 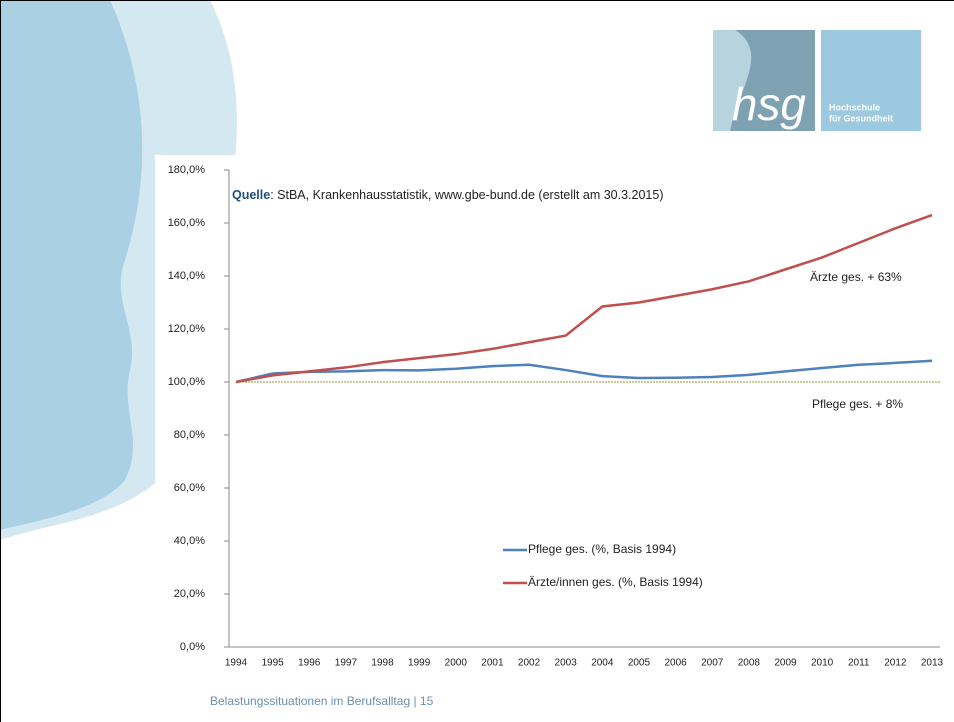 I want to click on logo-line: für Gesundheit, so click(x=861, y=118).